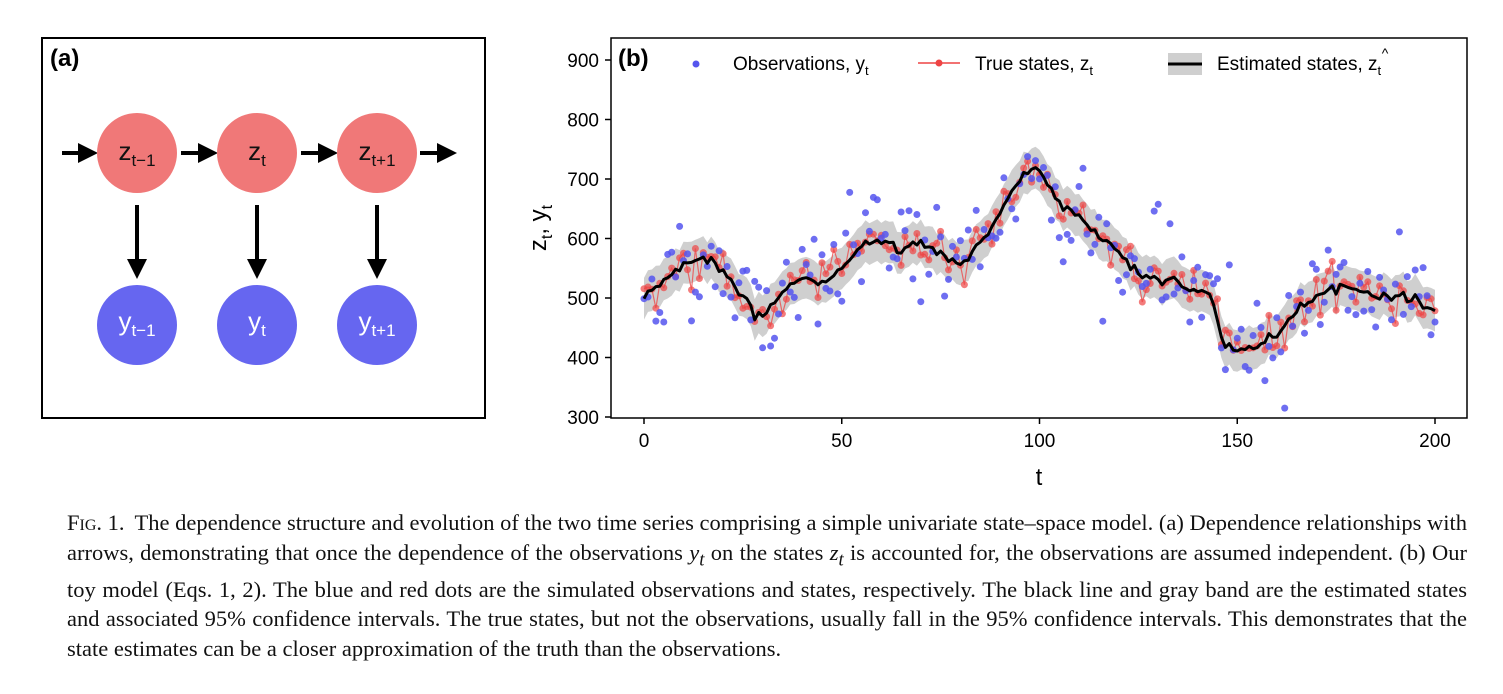 This screenshot has height=694, width=1503. I want to click on x-axis: 0 50 100 150 200, so click(1045, 435).